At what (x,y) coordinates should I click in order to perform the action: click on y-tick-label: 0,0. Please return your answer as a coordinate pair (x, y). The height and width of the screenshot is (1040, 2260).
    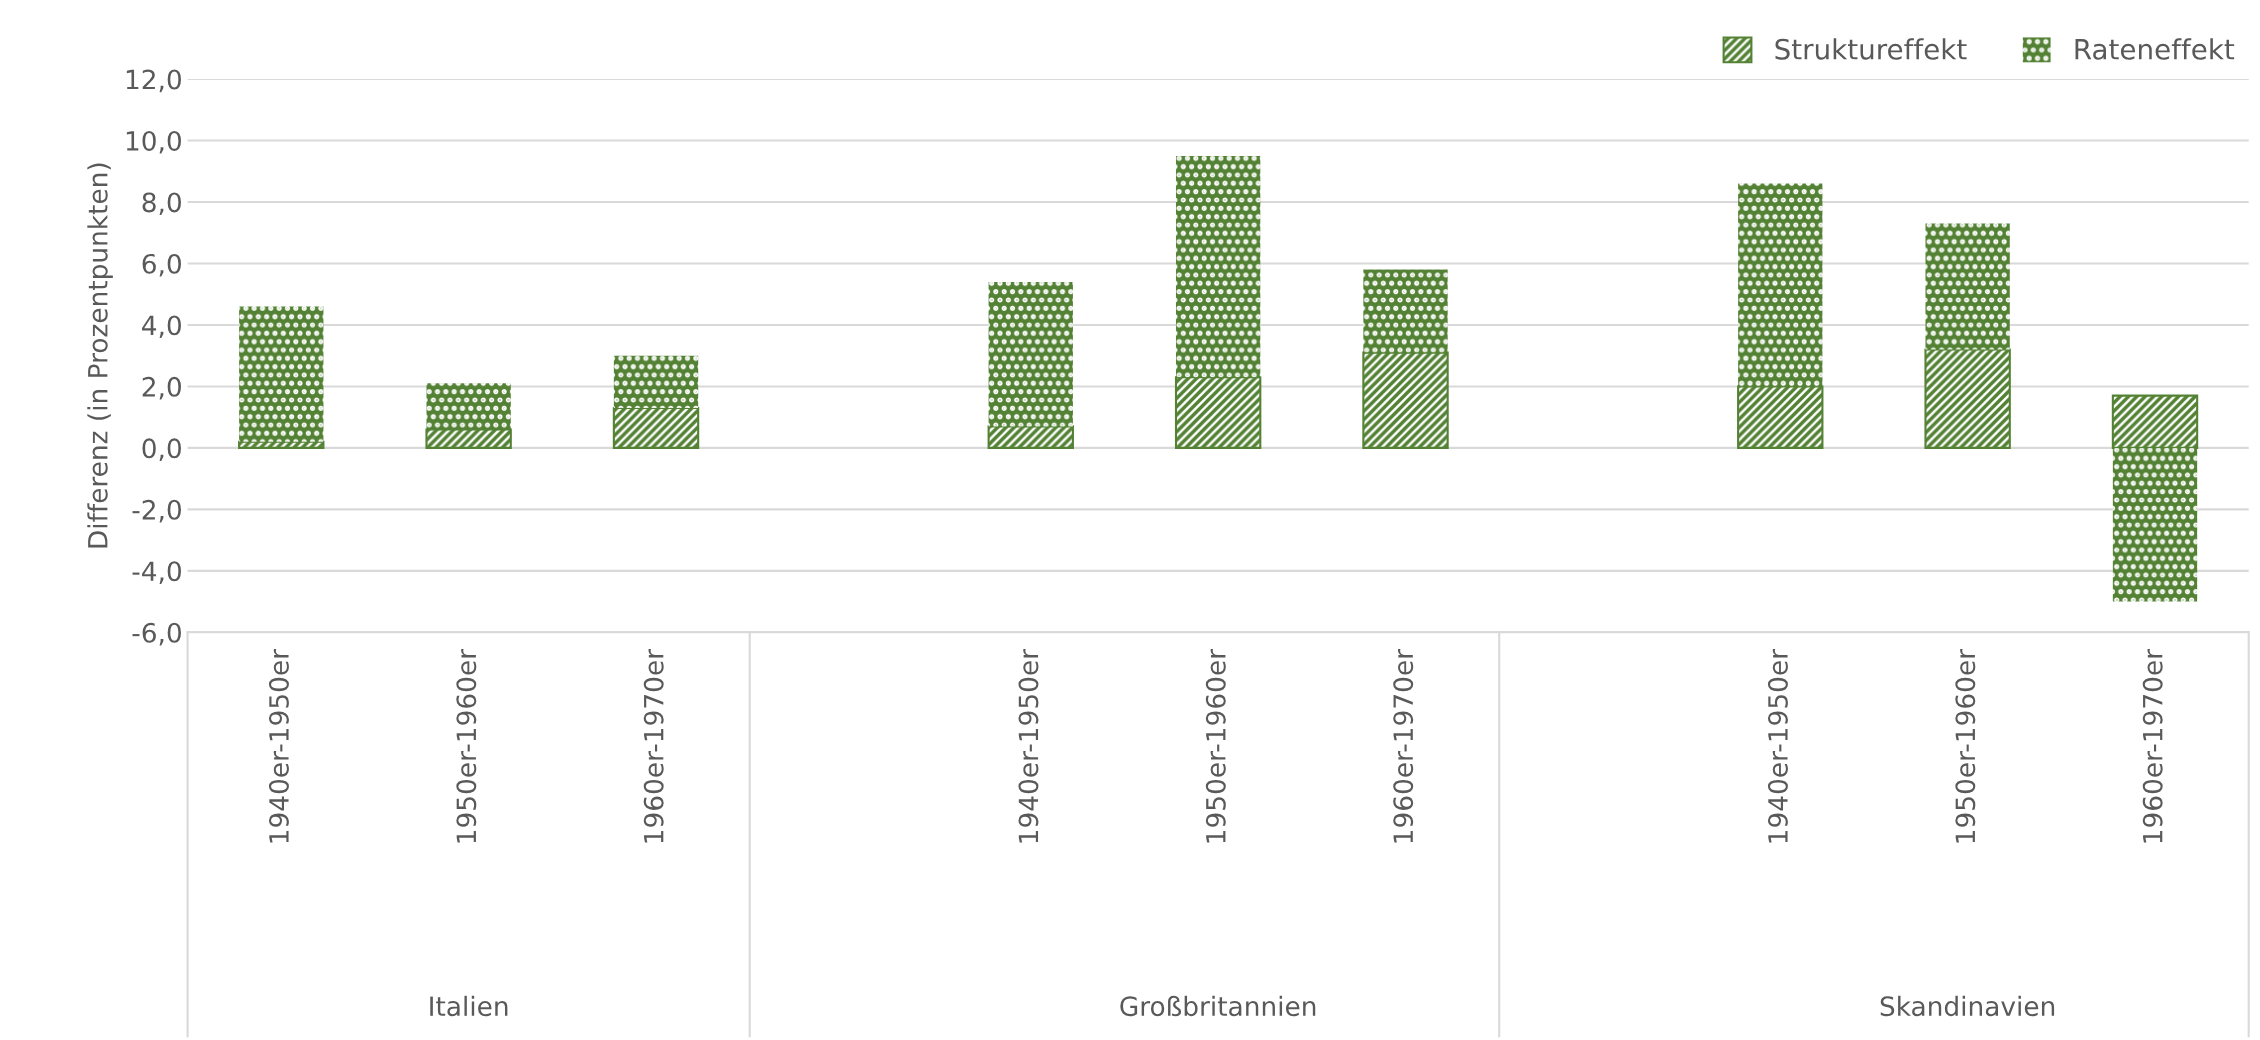
    Looking at the image, I should click on (161, 449).